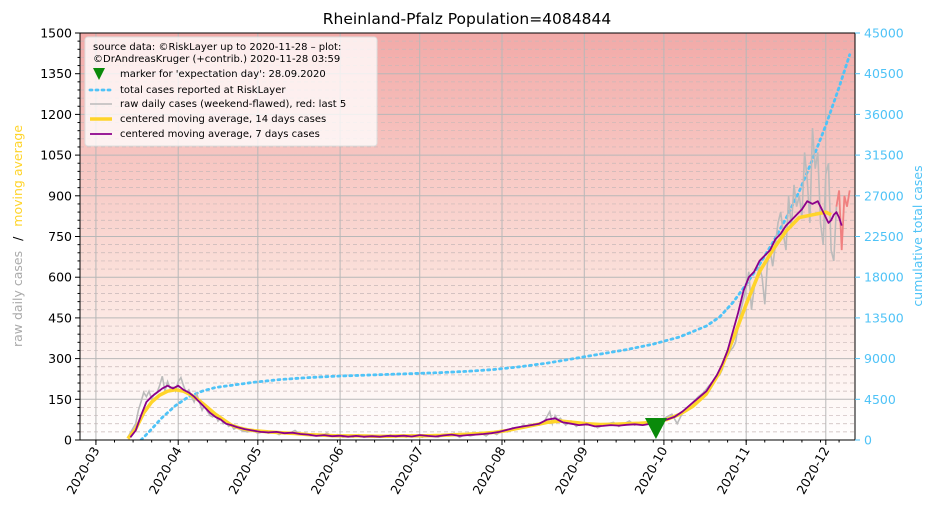 This screenshot has height=516, width=937. What do you see at coordinates (868, 440) in the screenshot?
I see `right-tick-label: 0` at bounding box center [868, 440].